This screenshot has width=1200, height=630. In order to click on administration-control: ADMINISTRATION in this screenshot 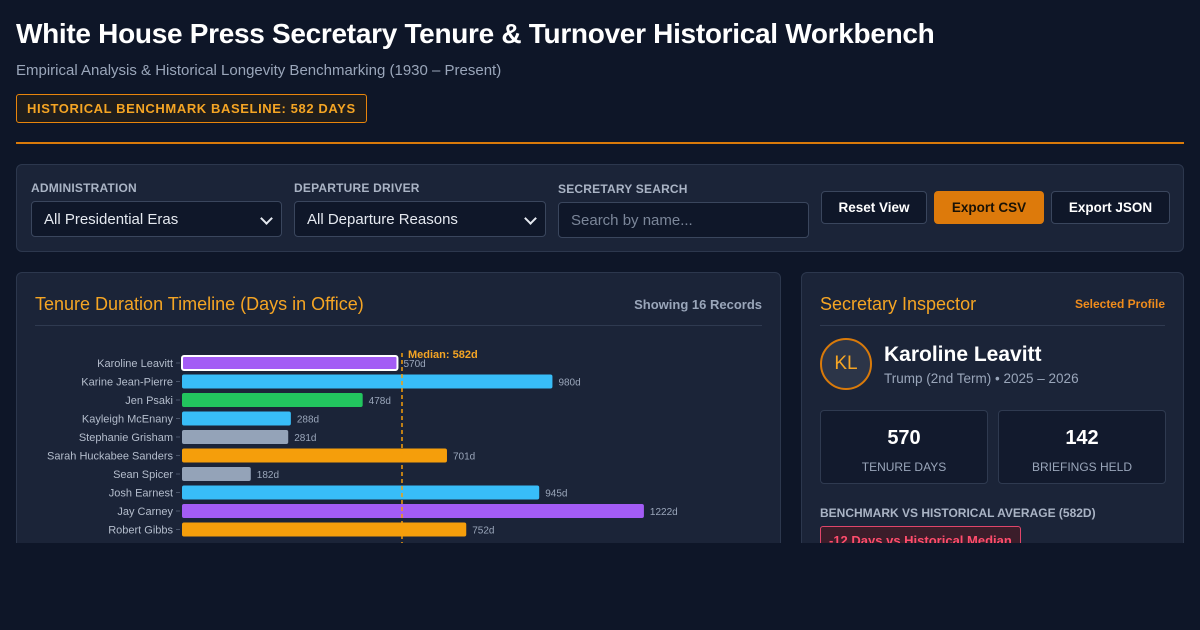, I will do `click(84, 188)`.